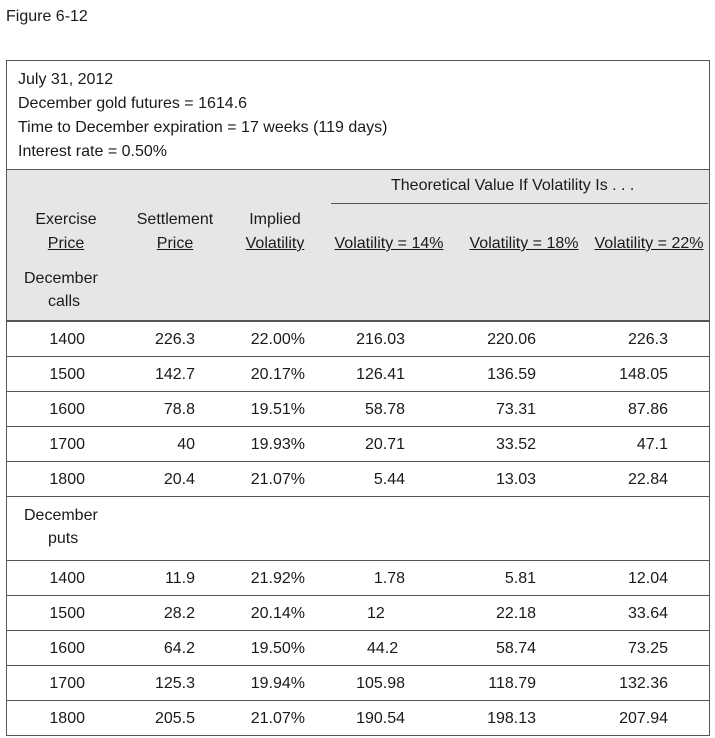 The image size is (715, 738). What do you see at coordinates (66, 219) in the screenshot?
I see `col-header-exercise-line1: Exercise` at bounding box center [66, 219].